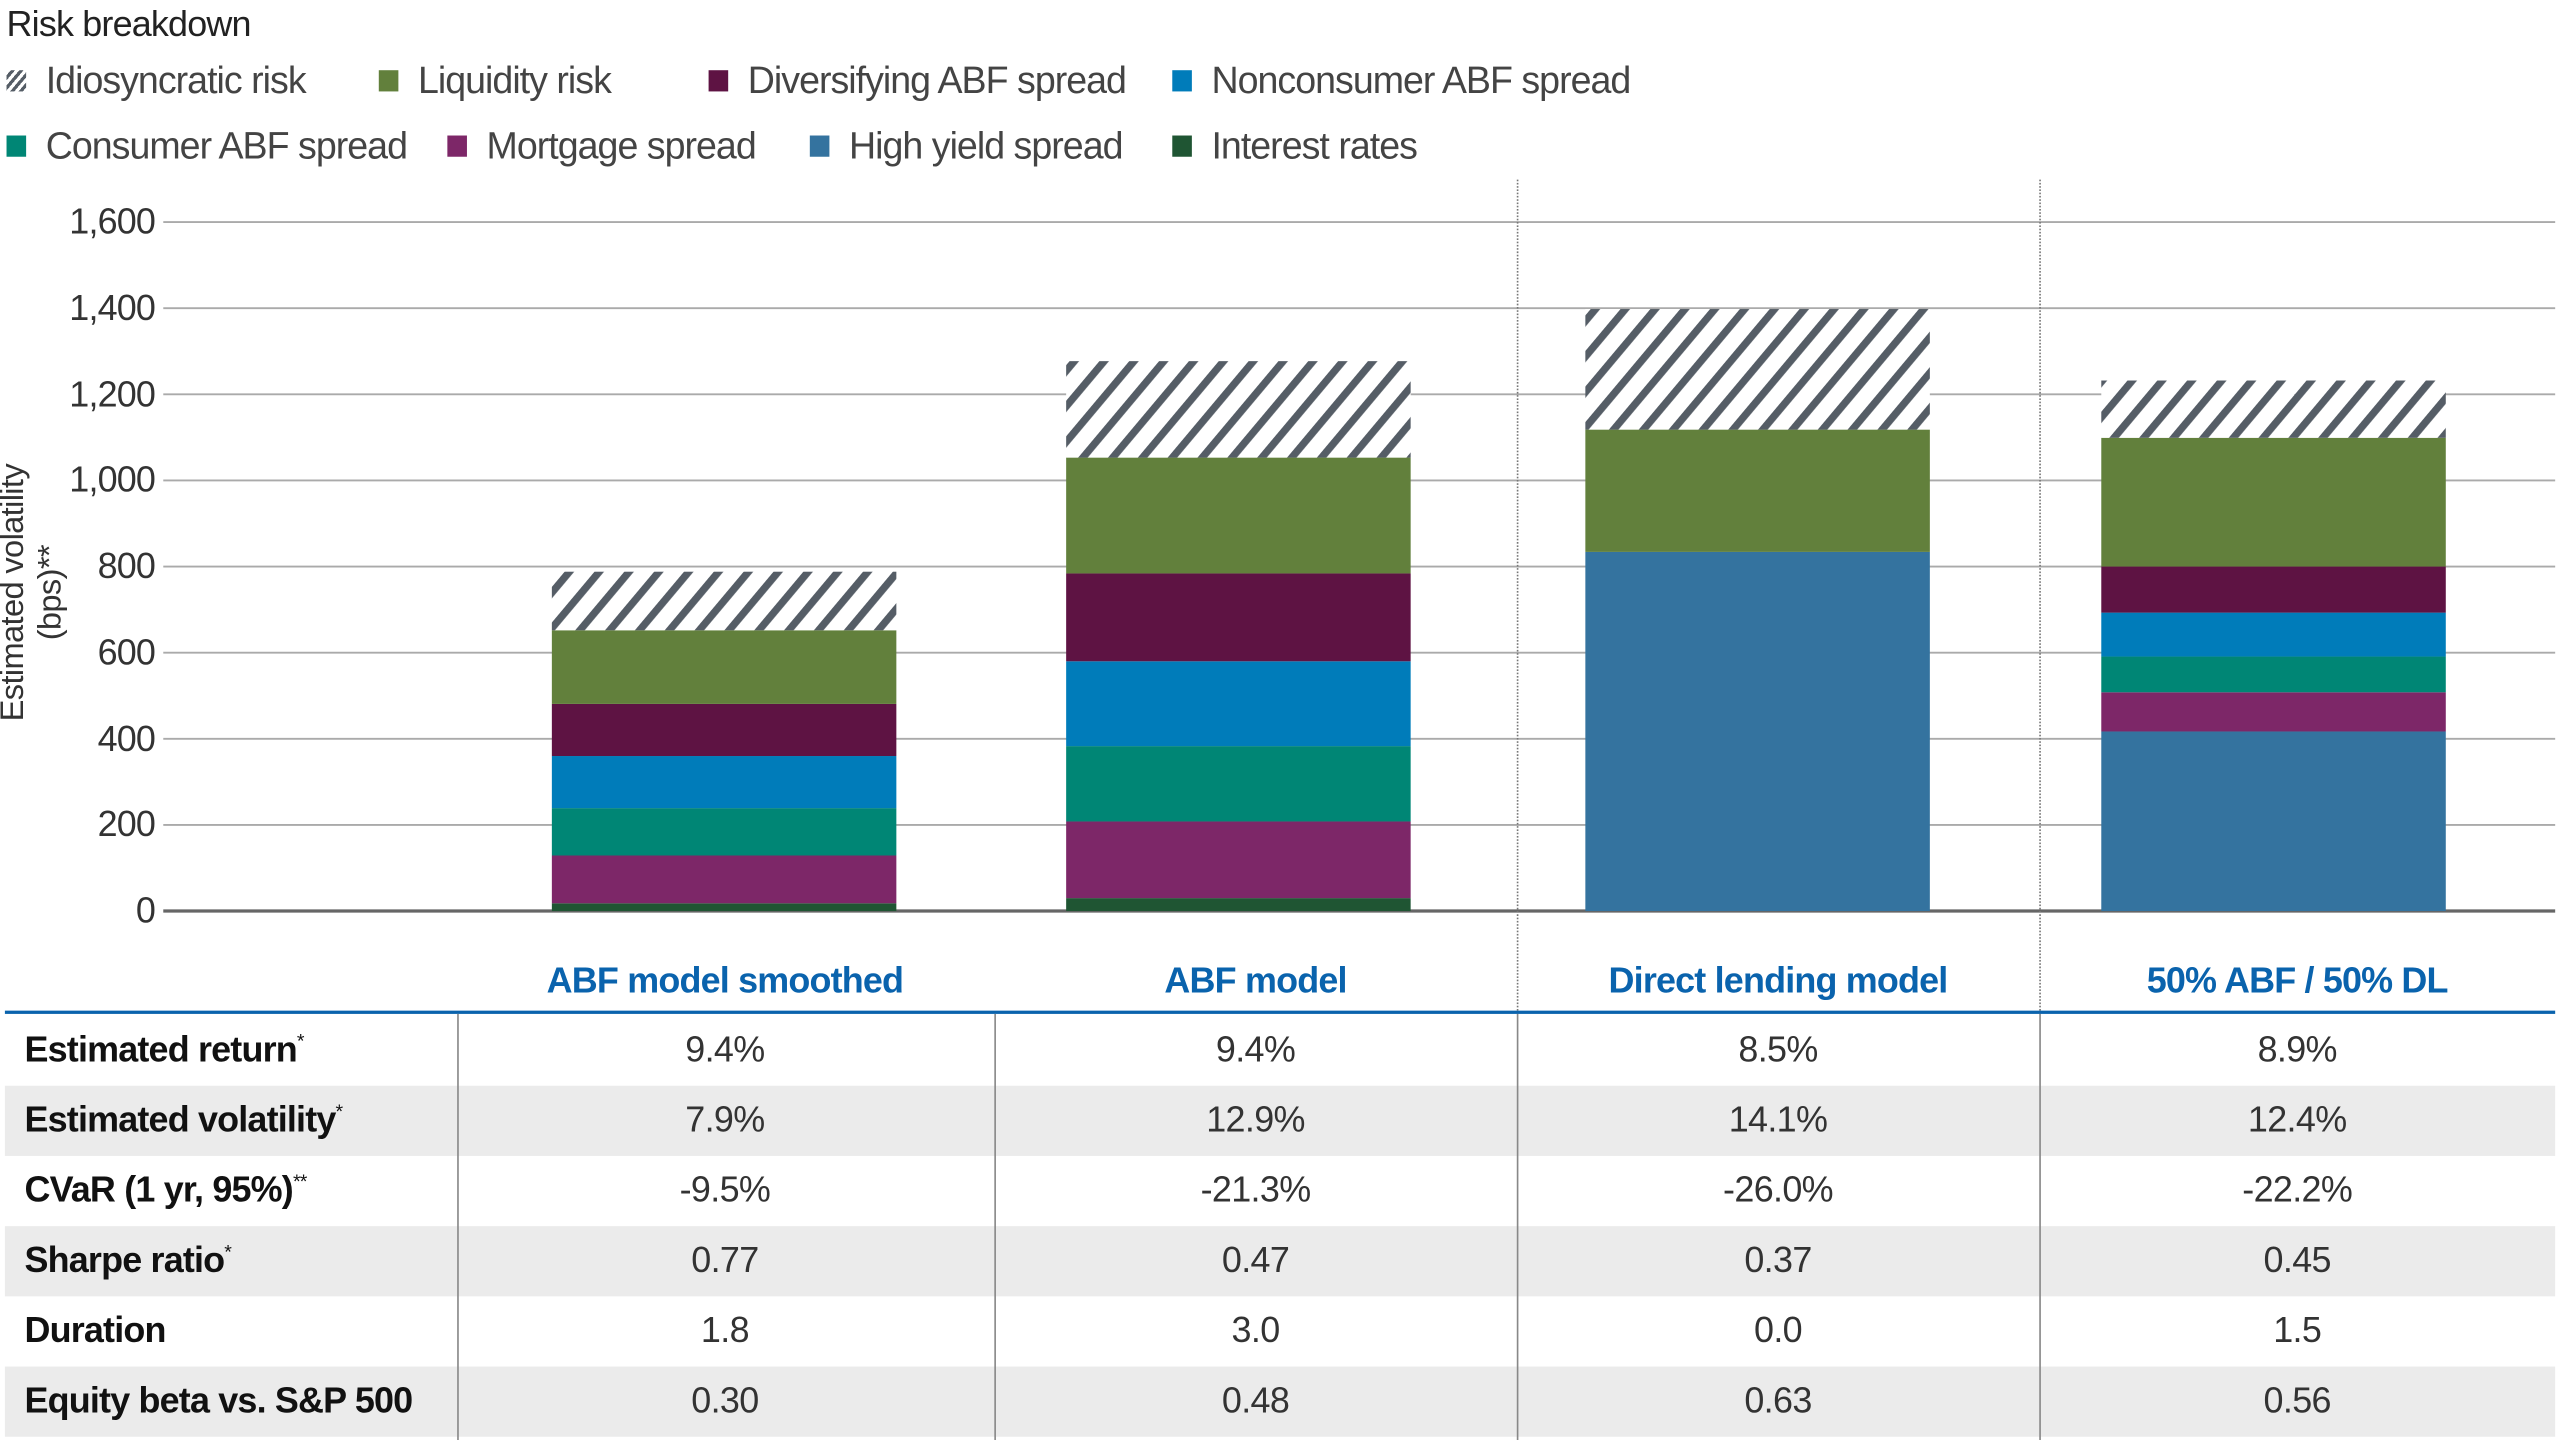 Image resolution: width=2560 pixels, height=1440 pixels. I want to click on row-label: Duration, so click(95, 1330).